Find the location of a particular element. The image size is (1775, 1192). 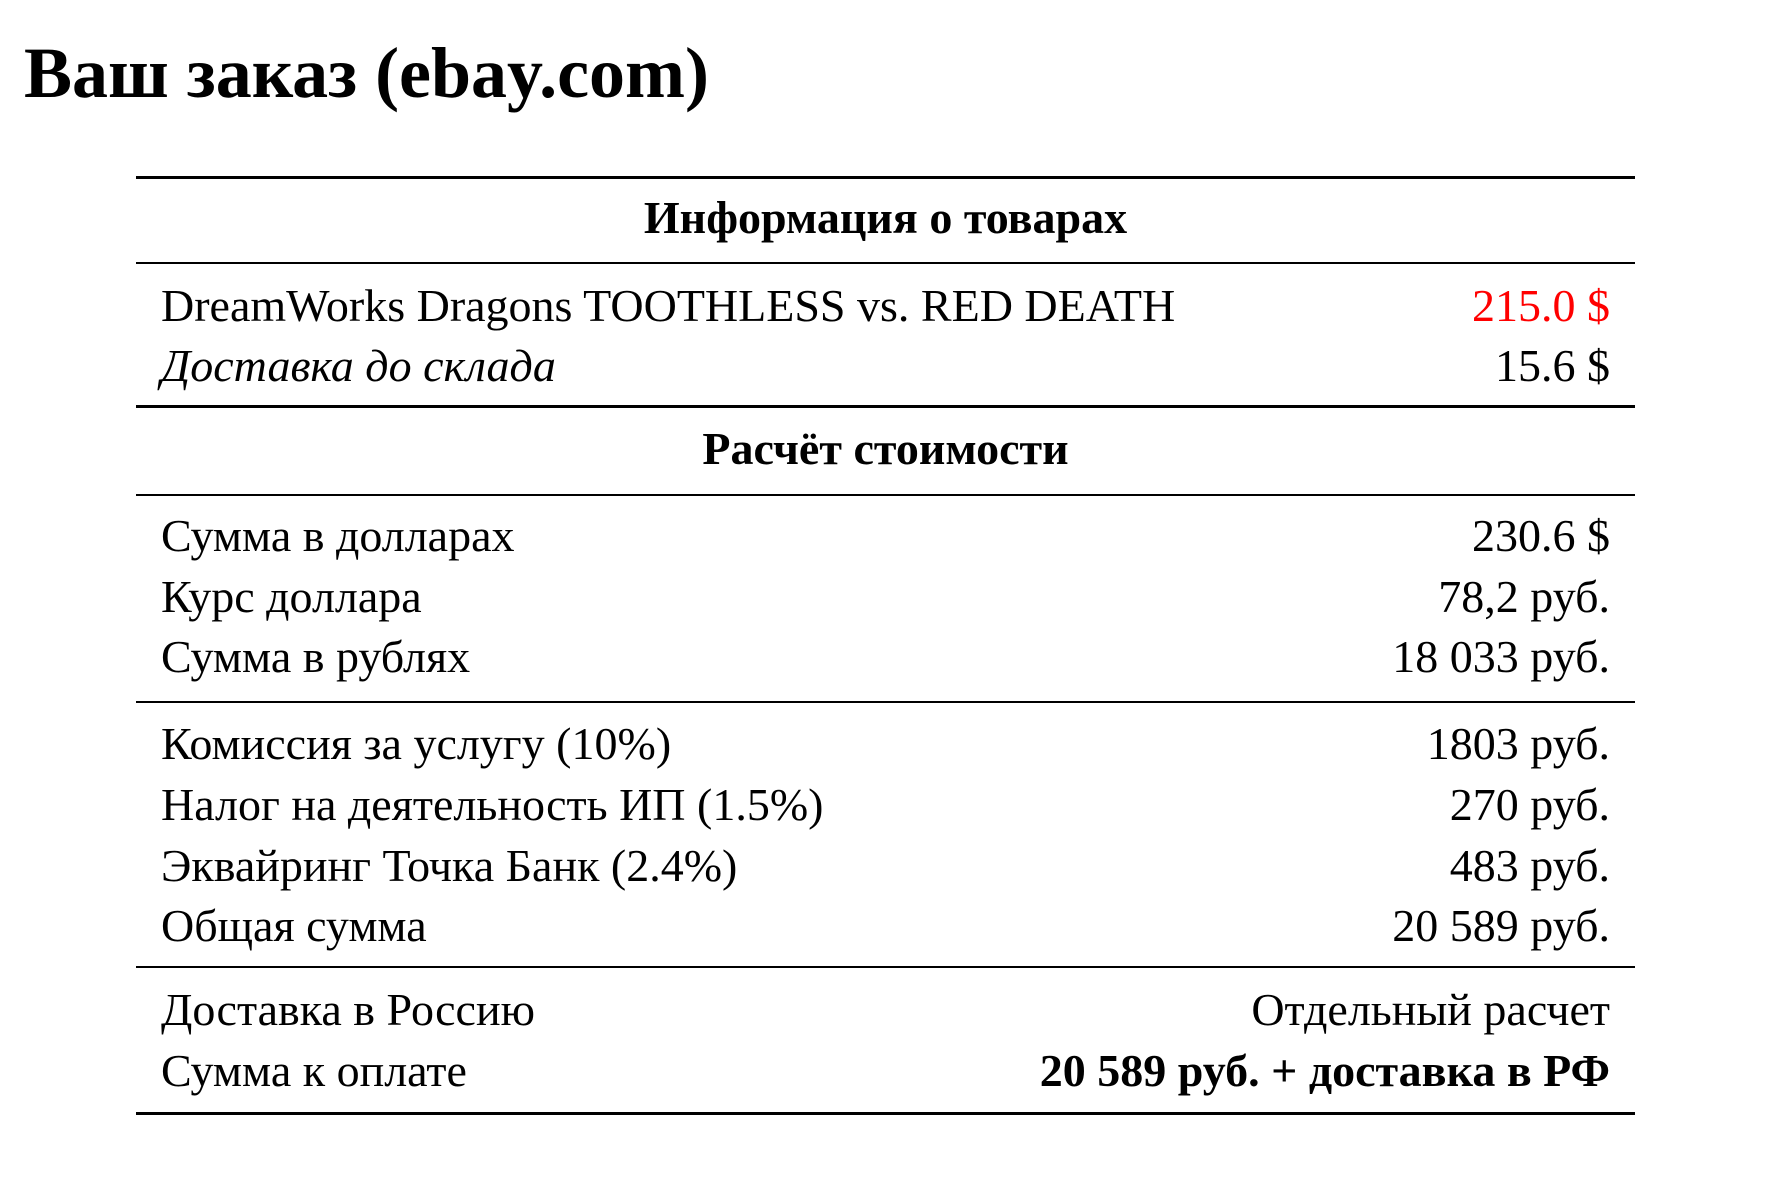

row-label: Сумма к оплате is located at coordinates (314, 1070).